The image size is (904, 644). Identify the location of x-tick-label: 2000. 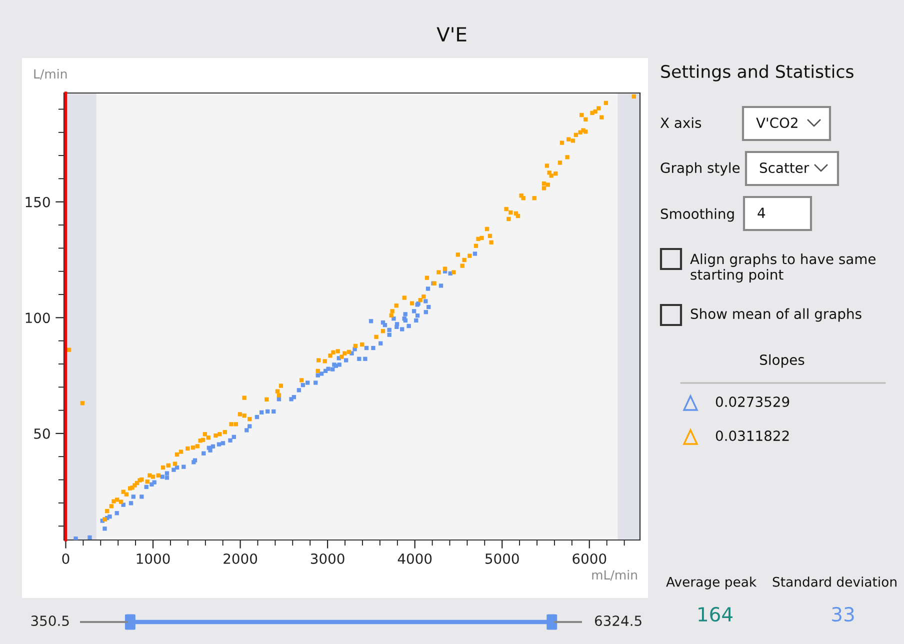
(241, 558).